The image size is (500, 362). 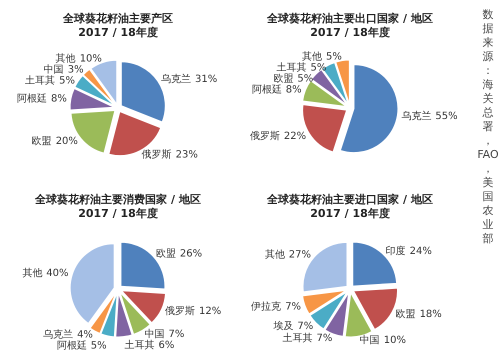 I want to click on source-note: 数据来源：海关总署，FAO，美国农业部, so click(x=488, y=126).